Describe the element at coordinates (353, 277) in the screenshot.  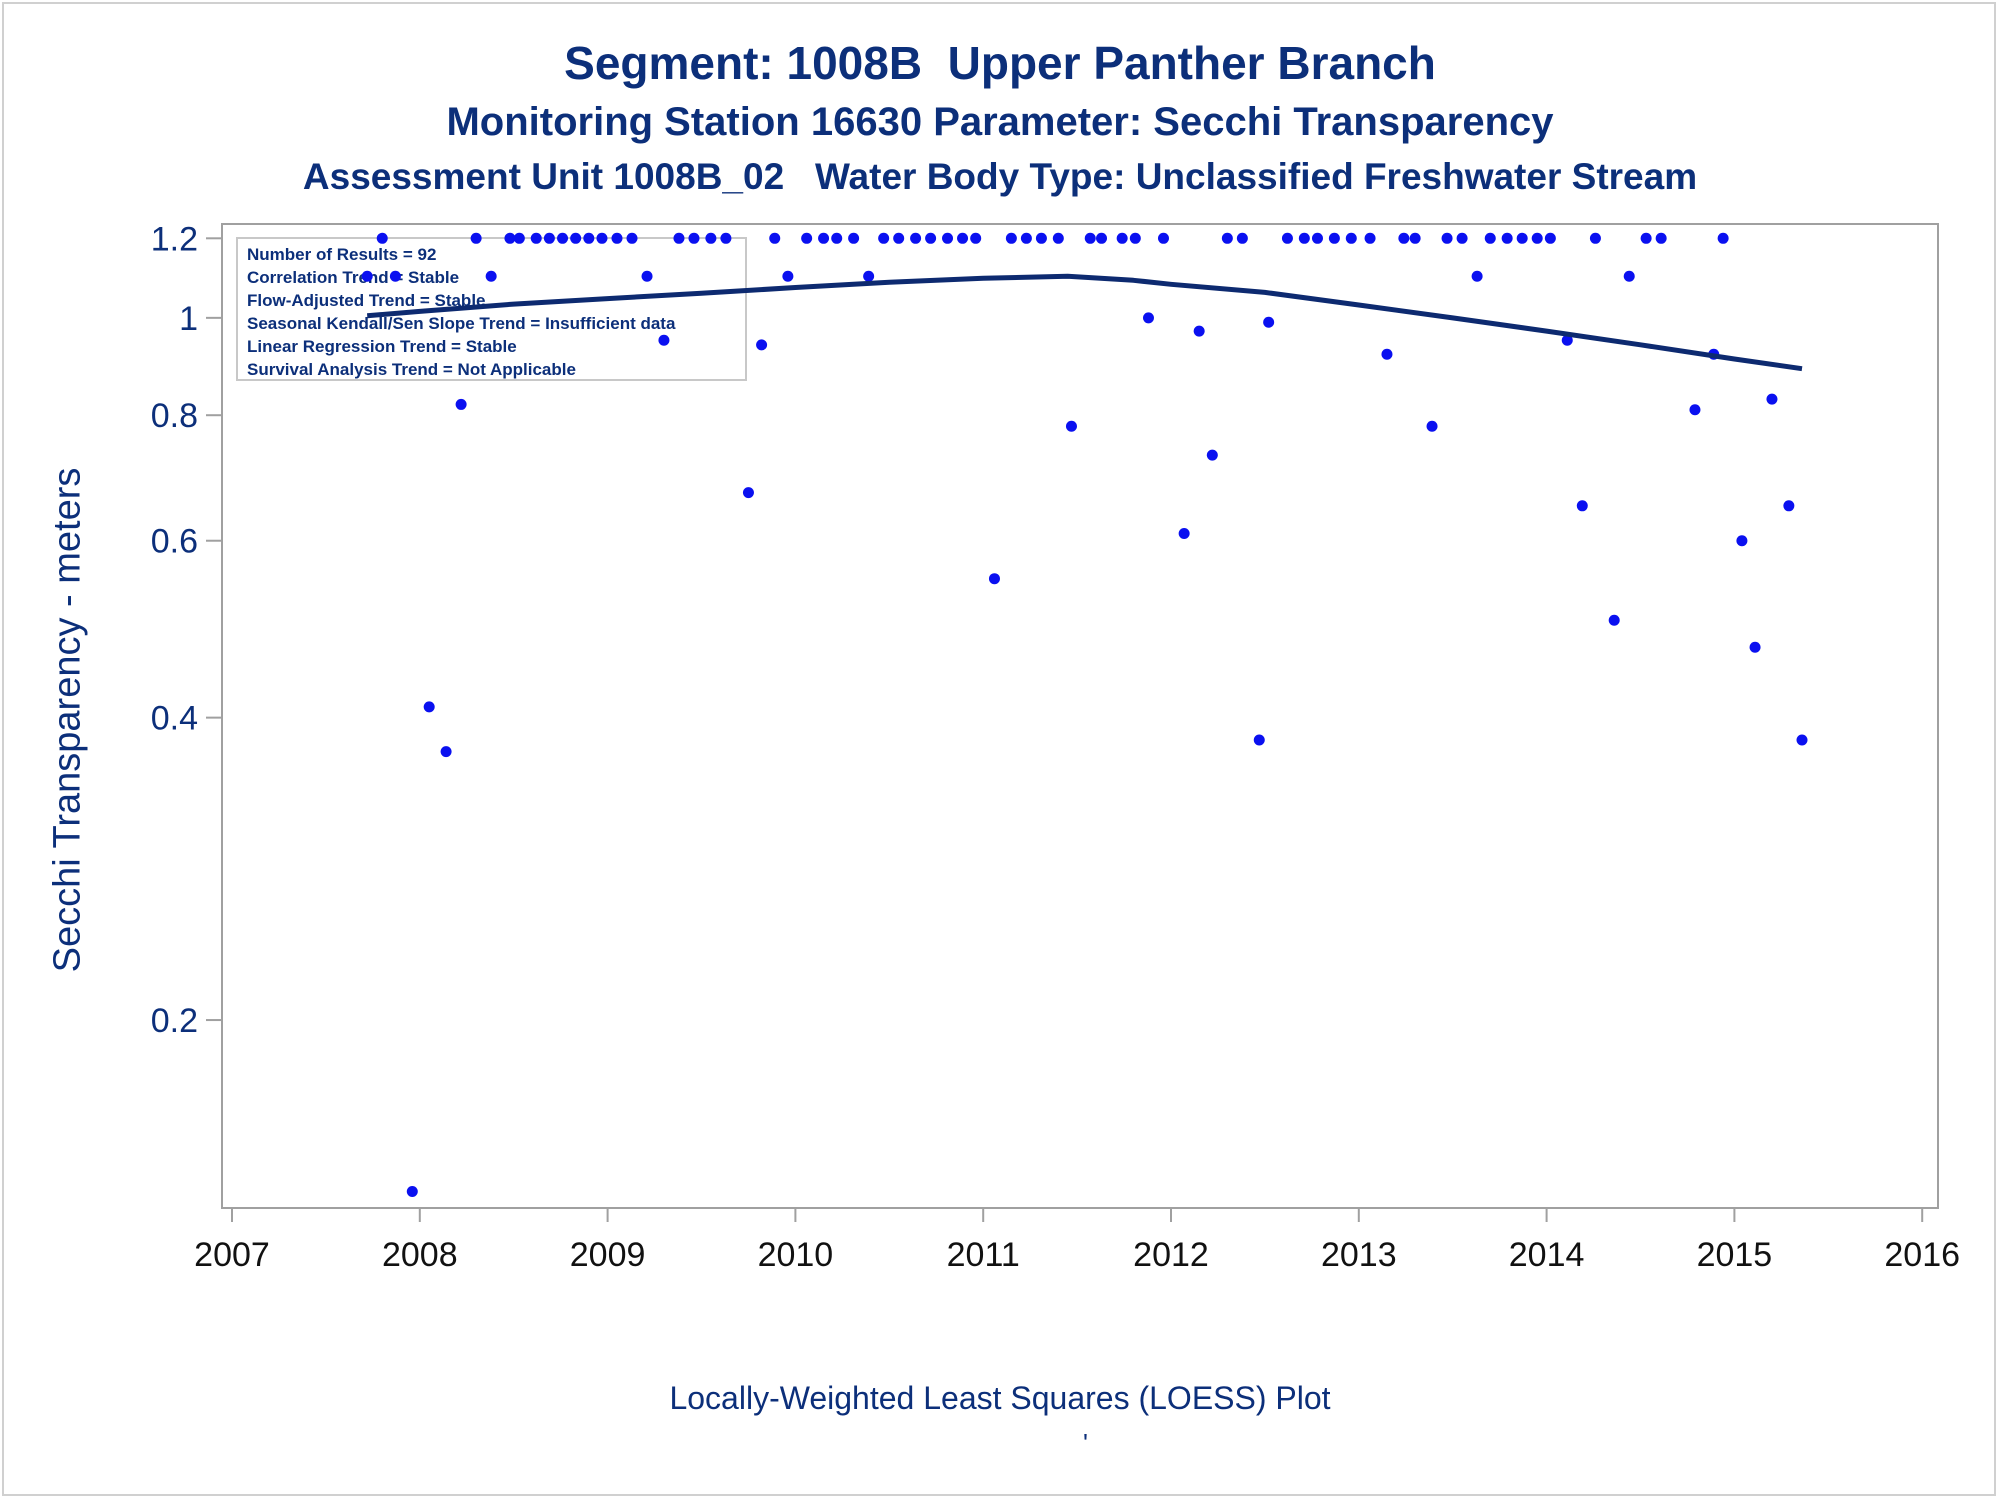
I see `stats-line: Correlation Trend = Stable` at that location.